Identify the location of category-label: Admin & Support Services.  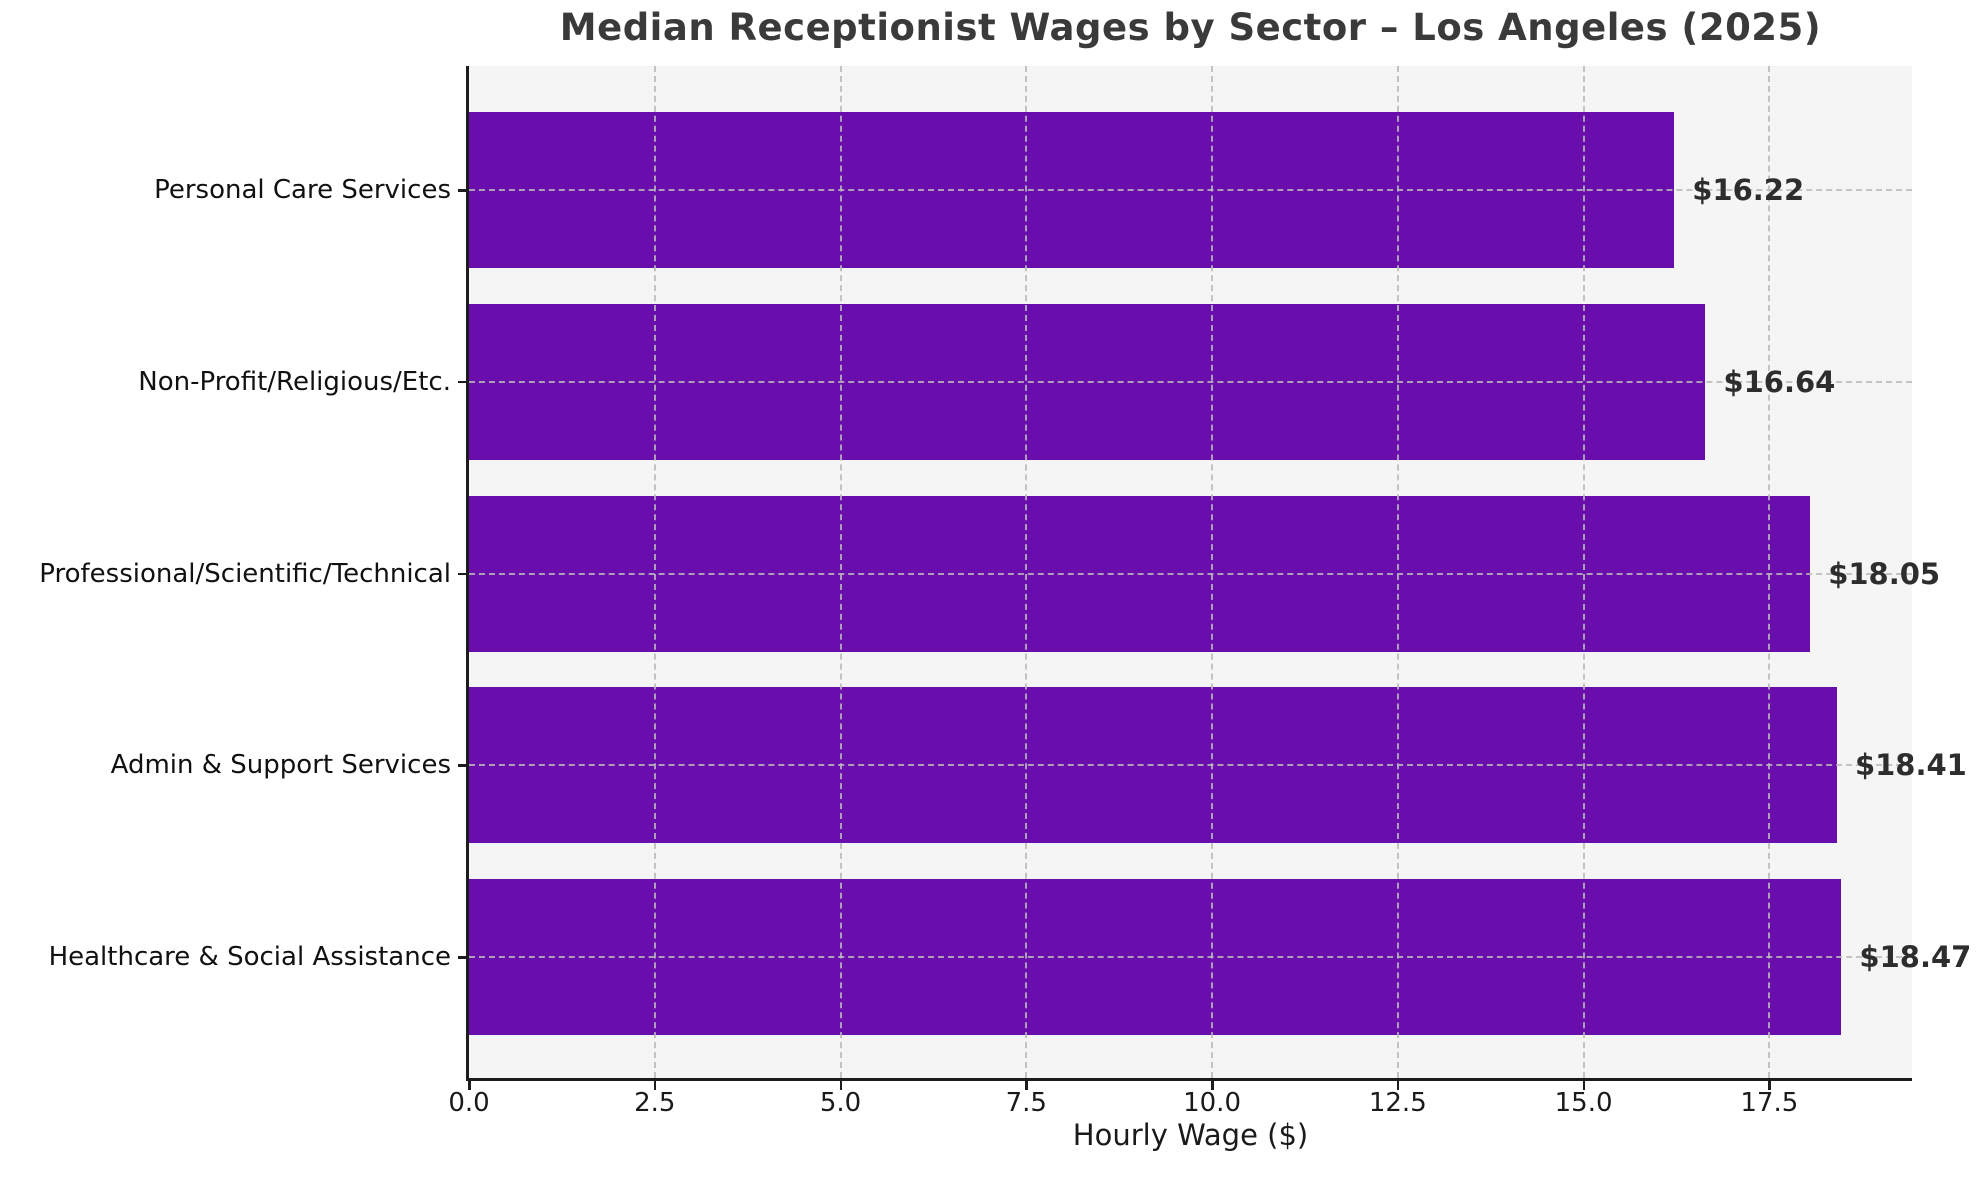
(280, 765).